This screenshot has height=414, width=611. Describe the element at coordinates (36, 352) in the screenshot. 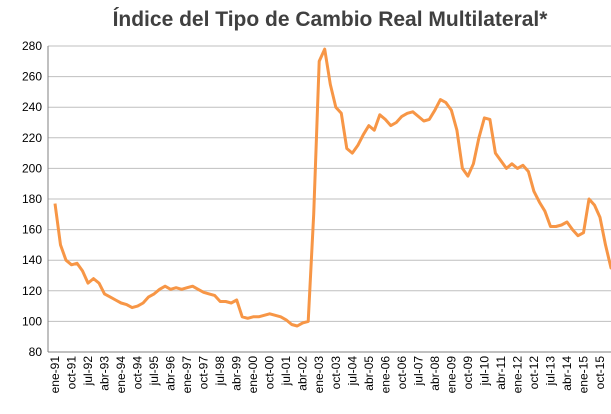

I see `y-tick-label: 80` at that location.